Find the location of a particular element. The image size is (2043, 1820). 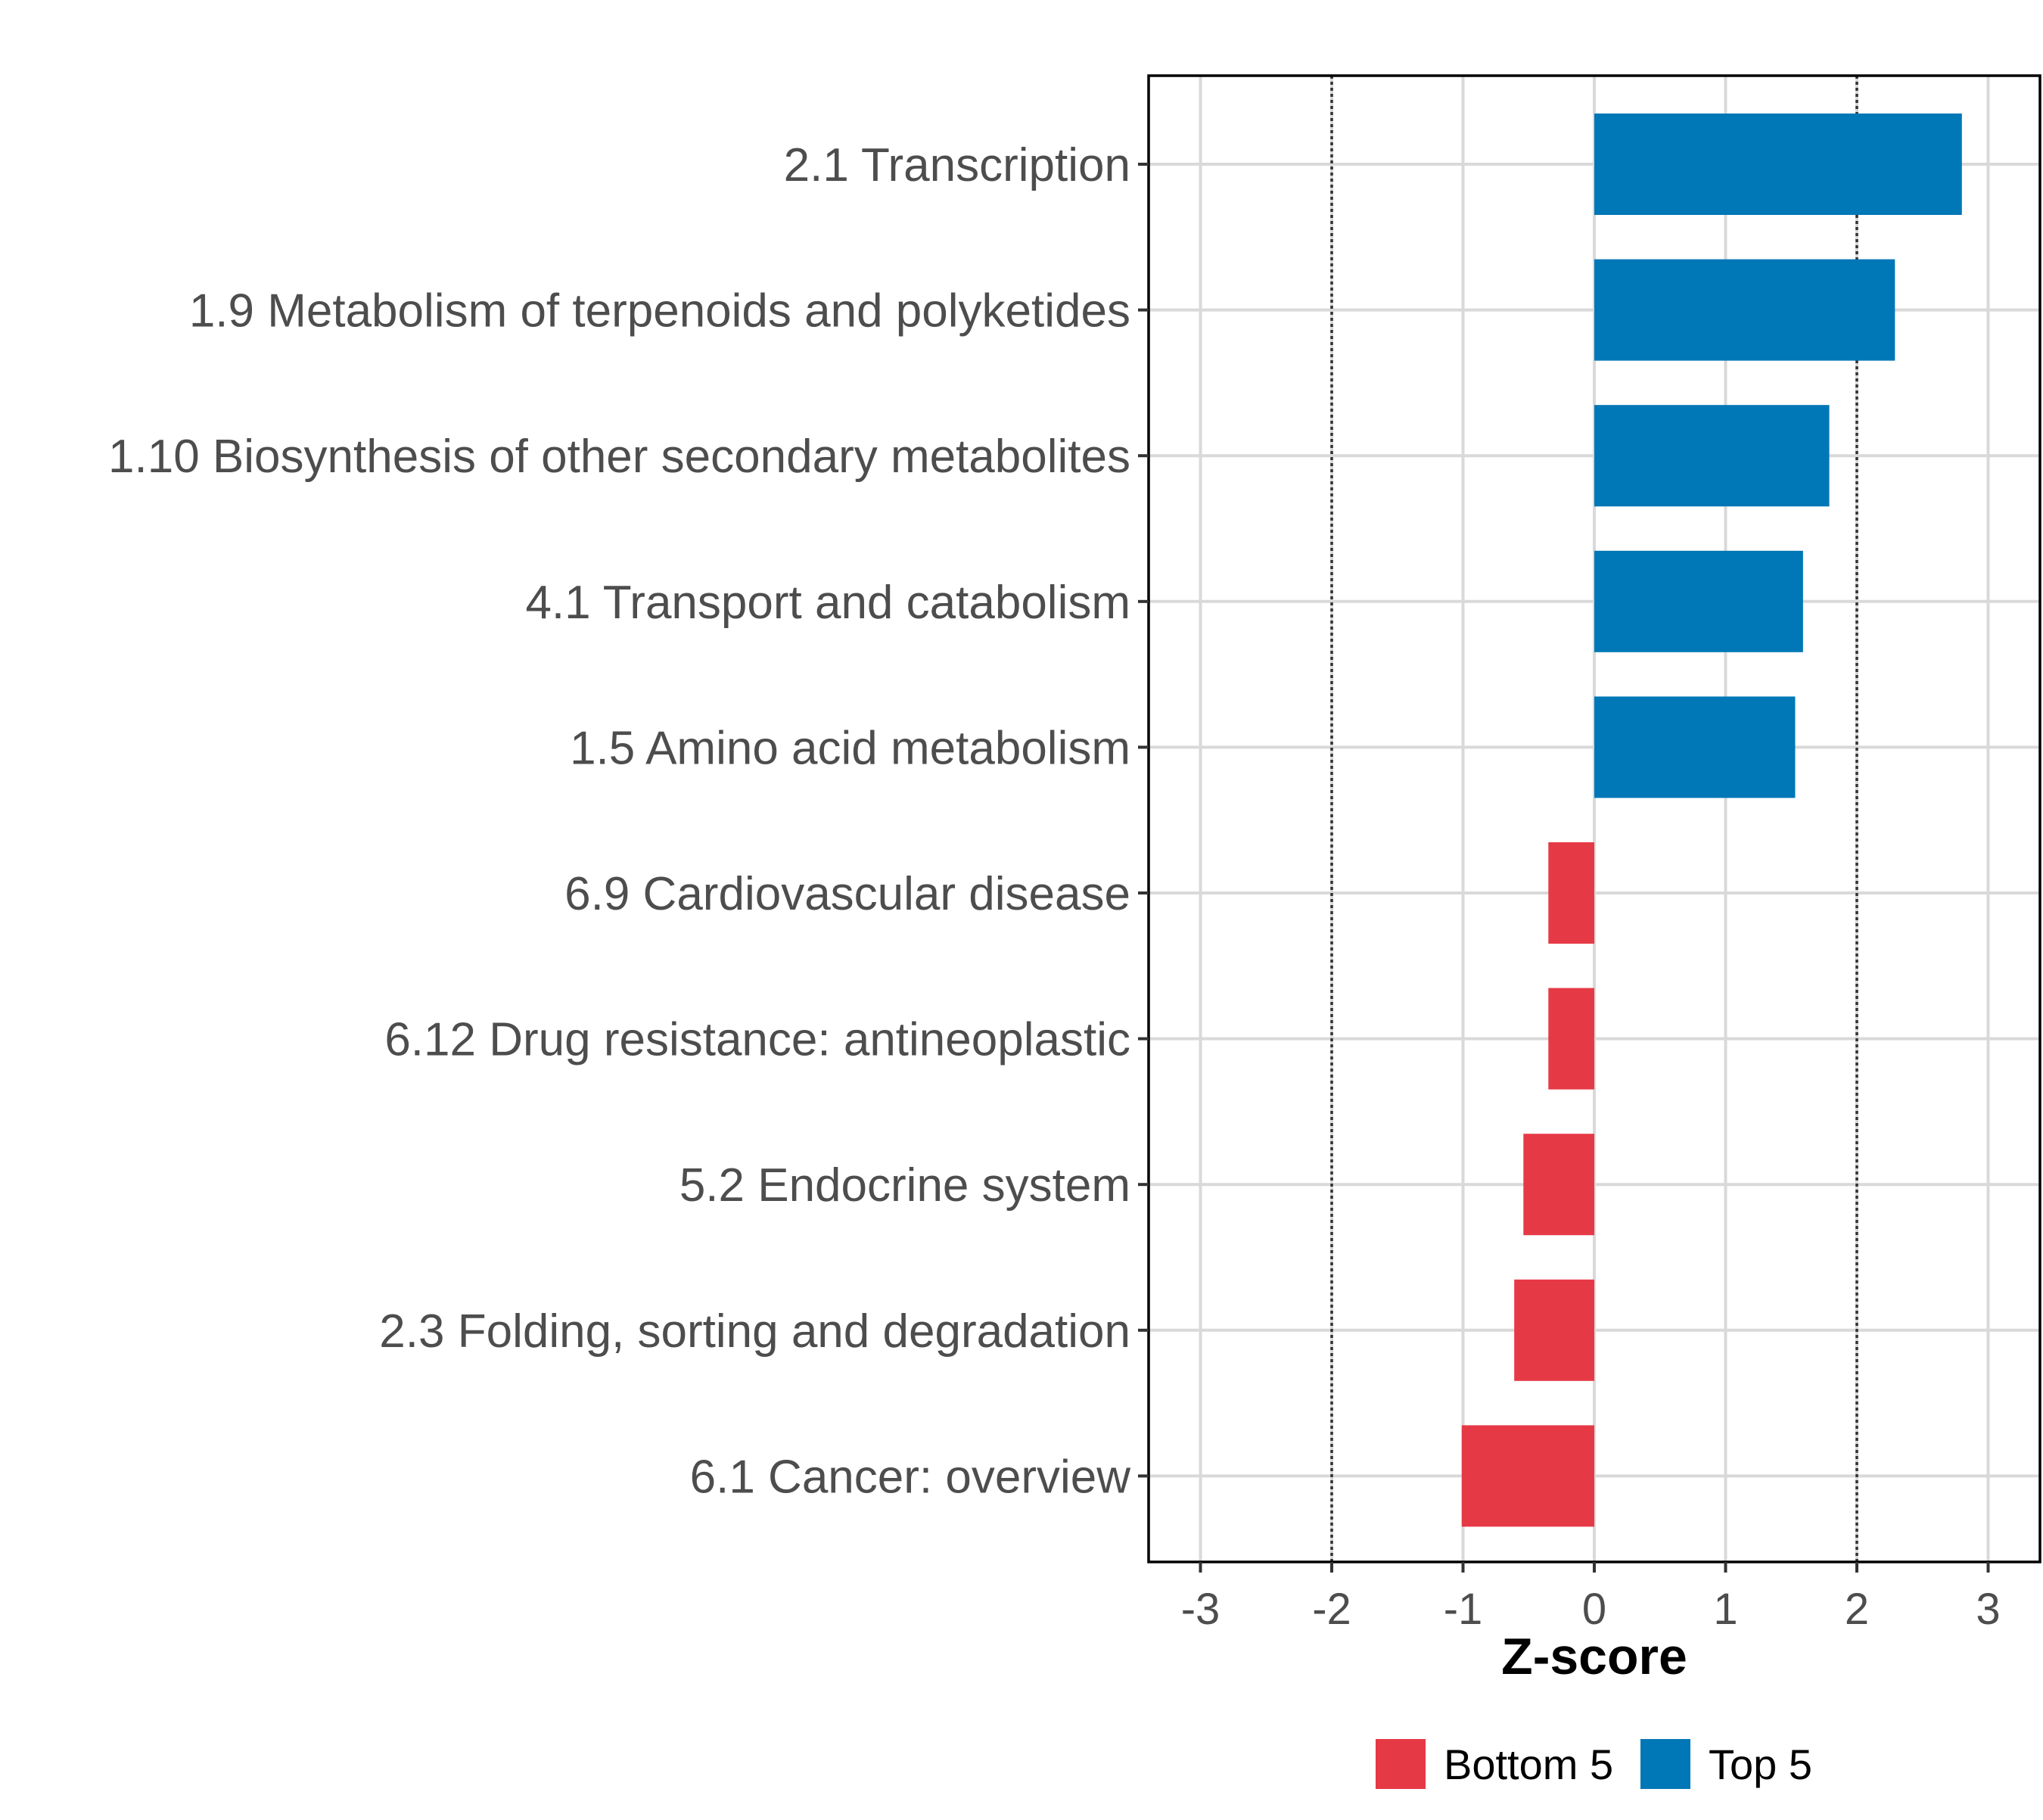

y-category-label: 2.1 Transcription is located at coordinates (957, 165).